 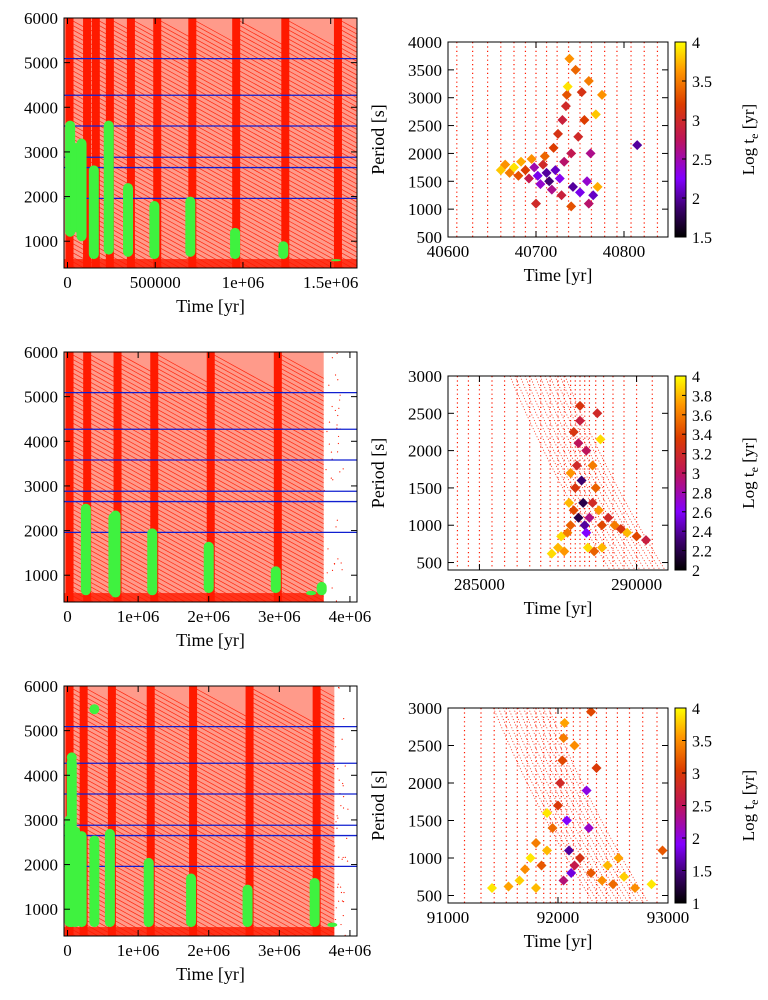 I want to click on p2-colorbar-tick-label: 1.5, so click(x=702, y=238).